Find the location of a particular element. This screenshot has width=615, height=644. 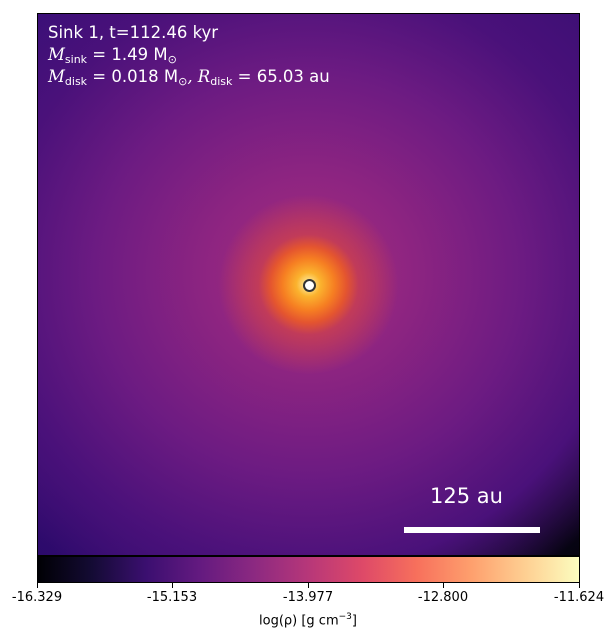

disk-mass-radius-label: Mdisk = 0.018 M⊙, Rdisk = 65.03 au is located at coordinates (189, 77).